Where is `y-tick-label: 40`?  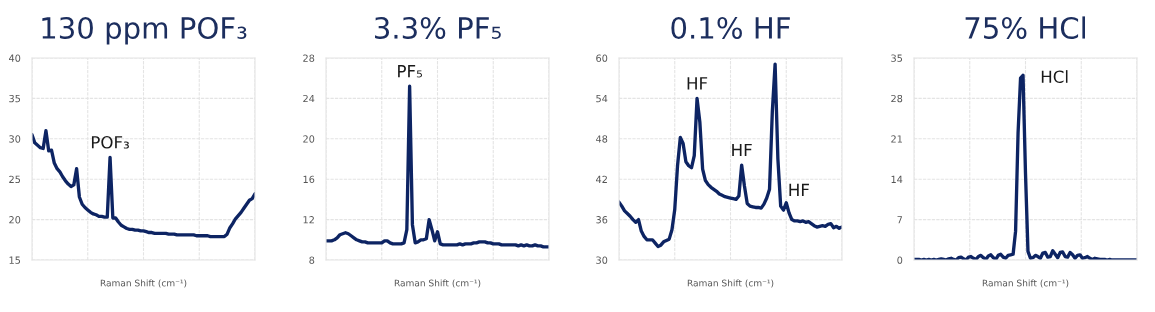
y-tick-label: 40 is located at coordinates (14, 58).